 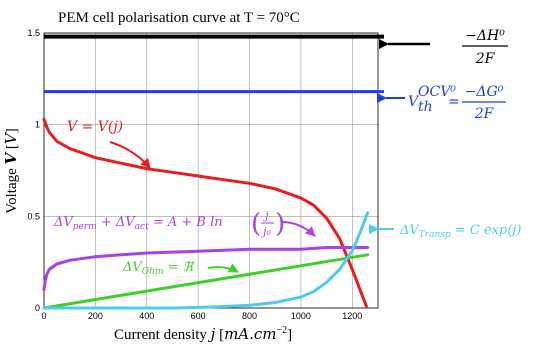 I want to click on svg-text: −ΔH⁰, so click(x=485, y=36).